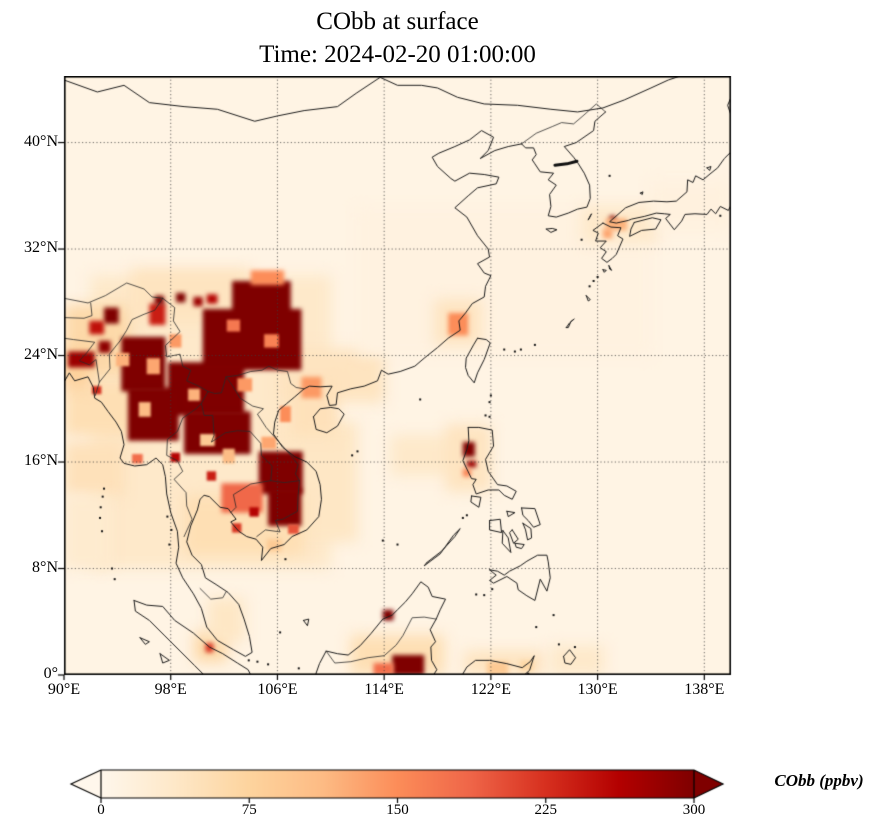 The width and height of the screenshot is (887, 836). I want to click on colorbar-tick-label: 75, so click(249, 810).